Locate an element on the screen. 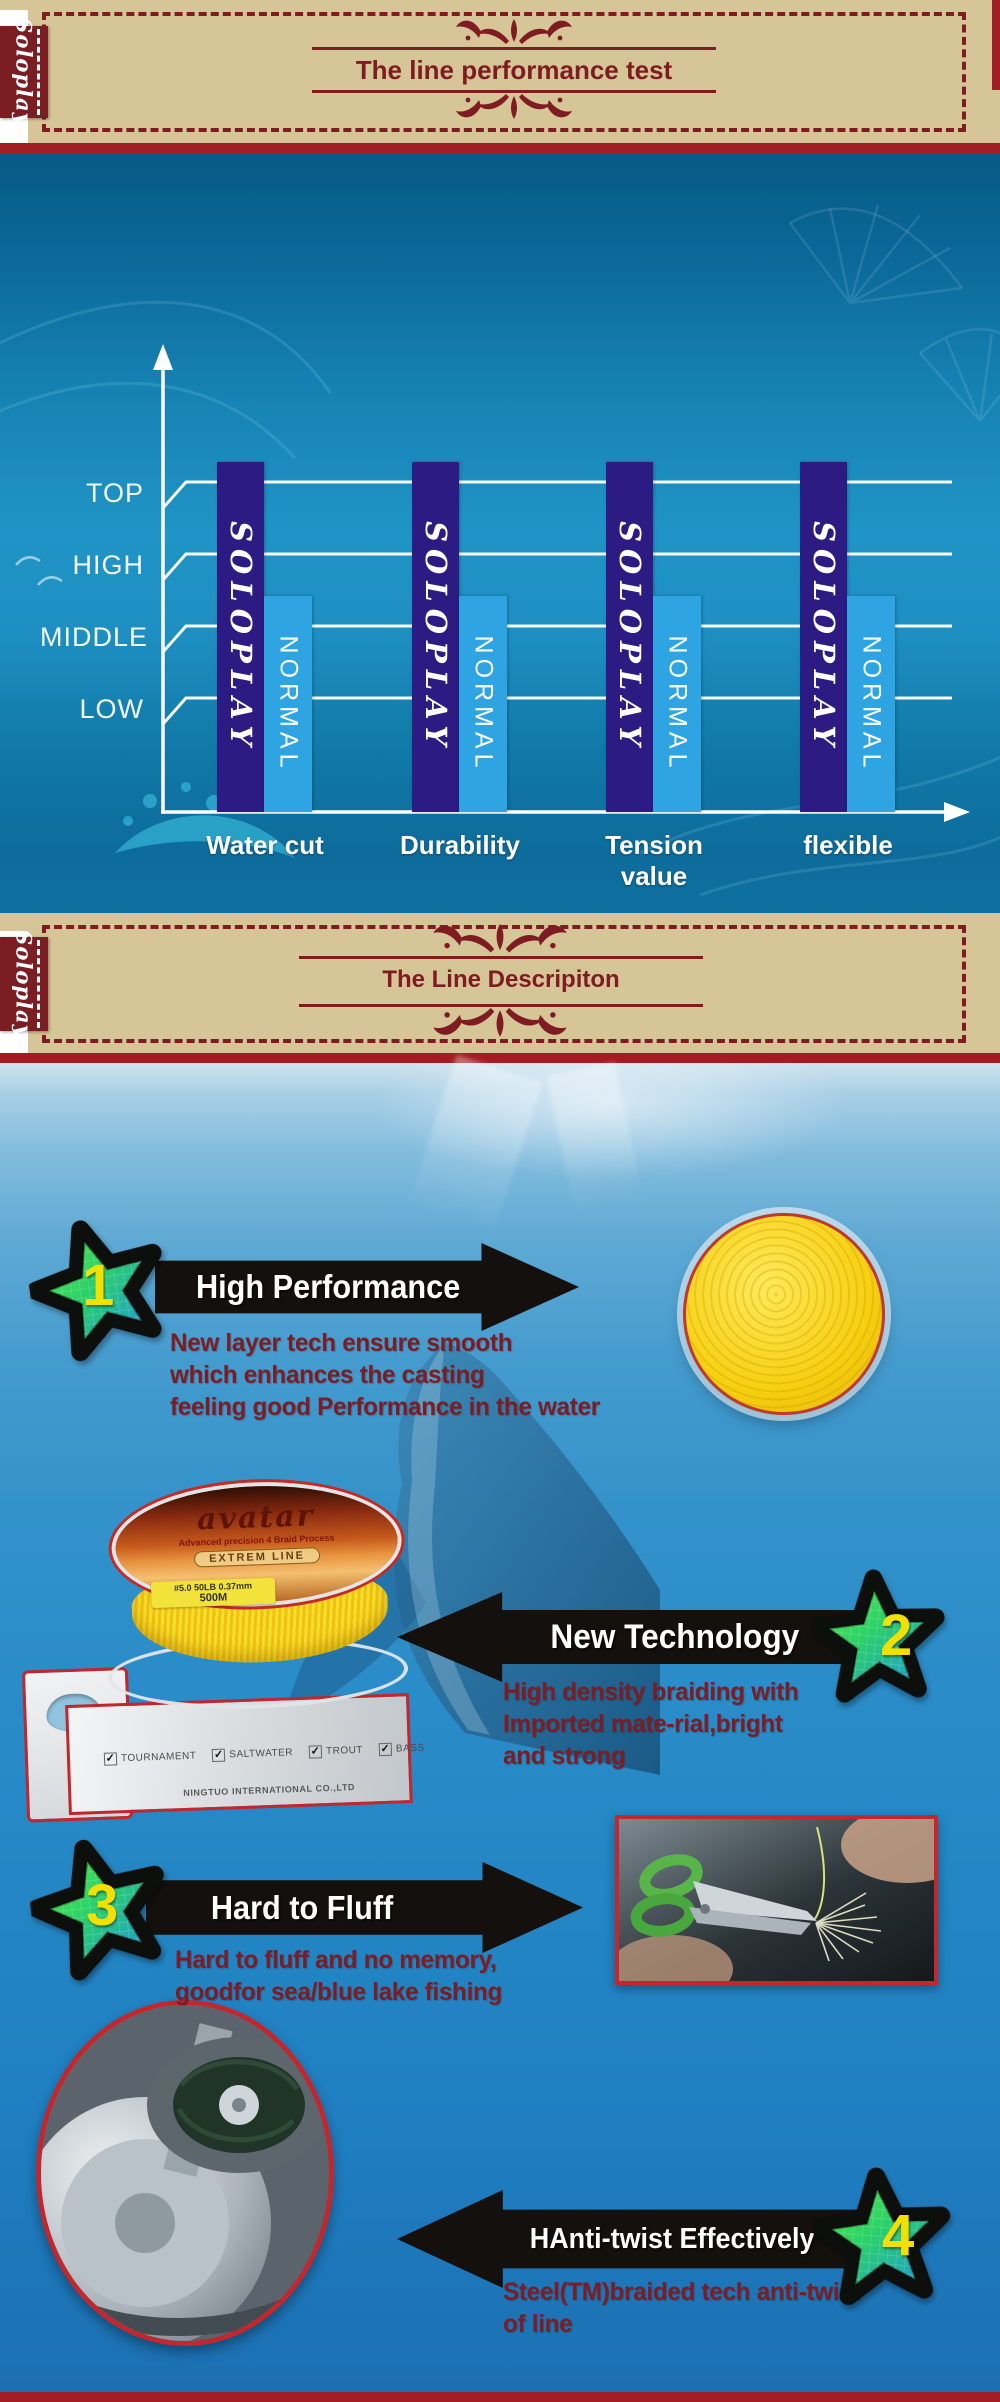 The image size is (1000, 2402). feature-title: HAnti-twist Effectively is located at coordinates (672, 2238).